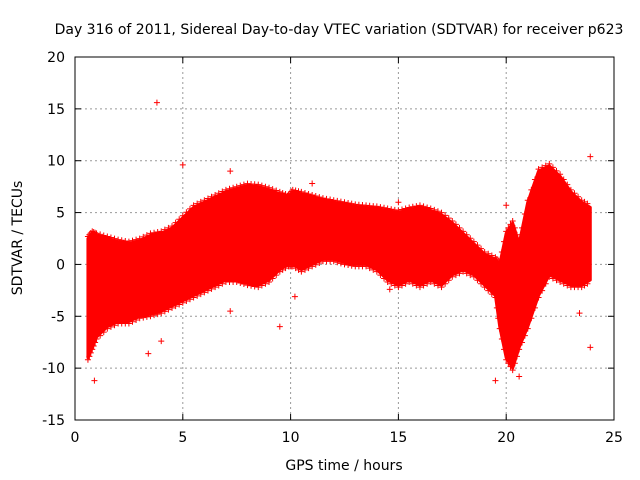 The height and width of the screenshot is (480, 640). Describe the element at coordinates (53, 421) in the screenshot. I see `y-tick-label: -15` at that location.